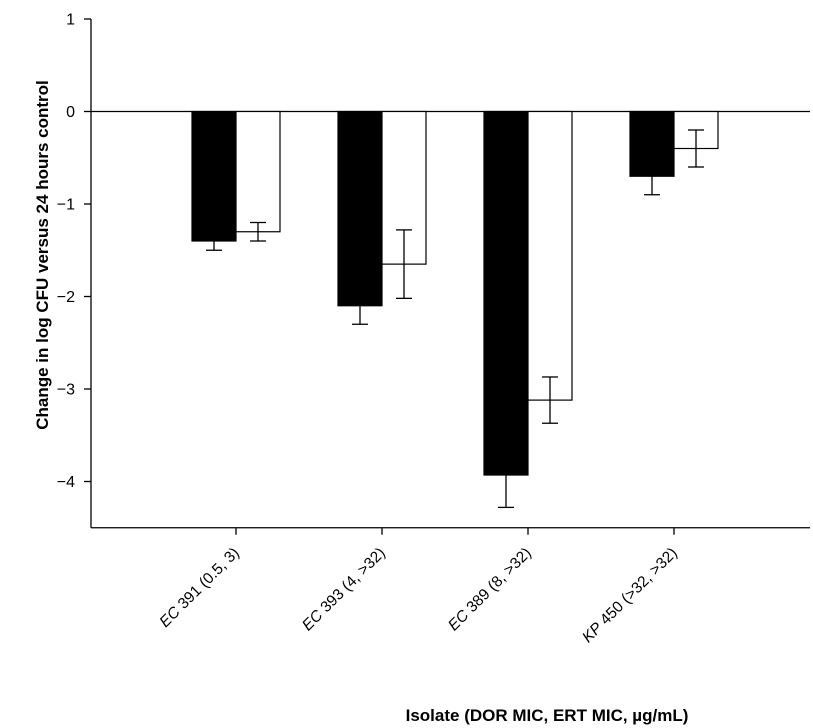 Image resolution: width=813 pixels, height=728 pixels. Describe the element at coordinates (70, 20) in the screenshot. I see `y-tick-label: 1` at that location.